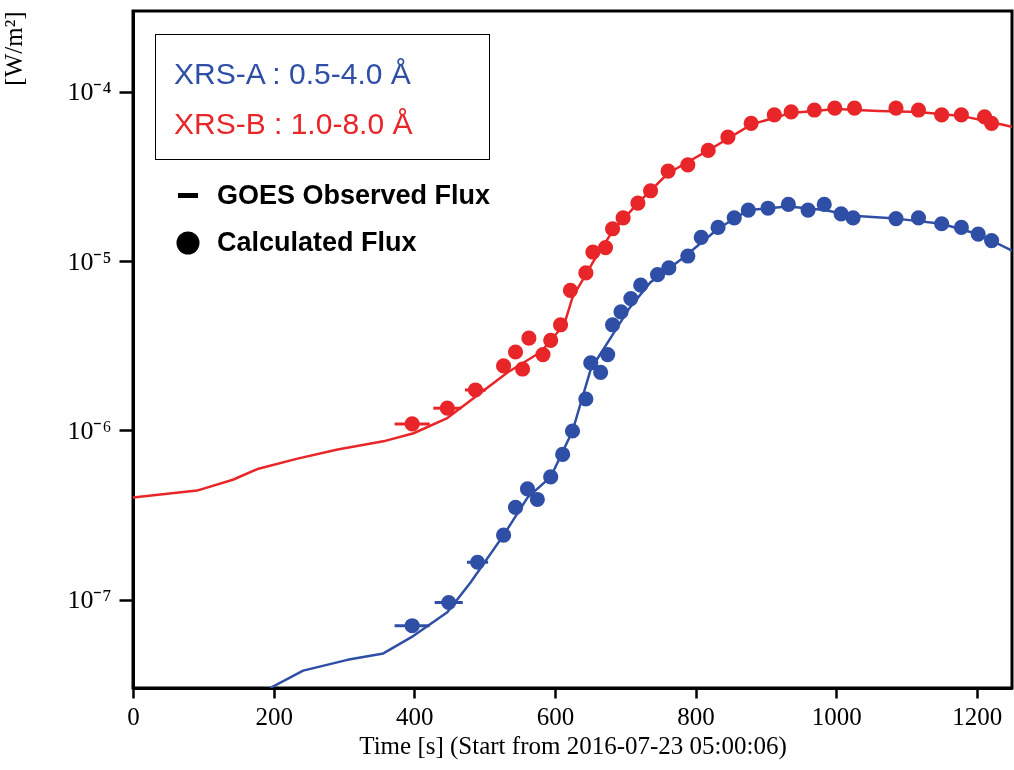 The width and height of the screenshot is (1014, 770). I want to click on x-axis-title: Time [s] (Start from 2016-07-23 05:00:06), so click(573, 745).